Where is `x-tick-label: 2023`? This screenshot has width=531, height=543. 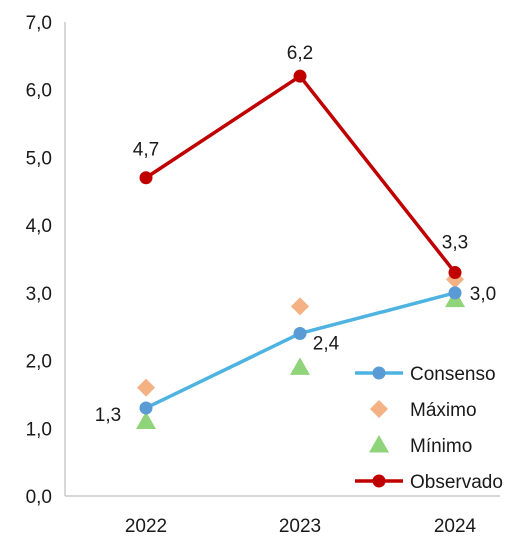 x-tick-label: 2023 is located at coordinates (300, 526).